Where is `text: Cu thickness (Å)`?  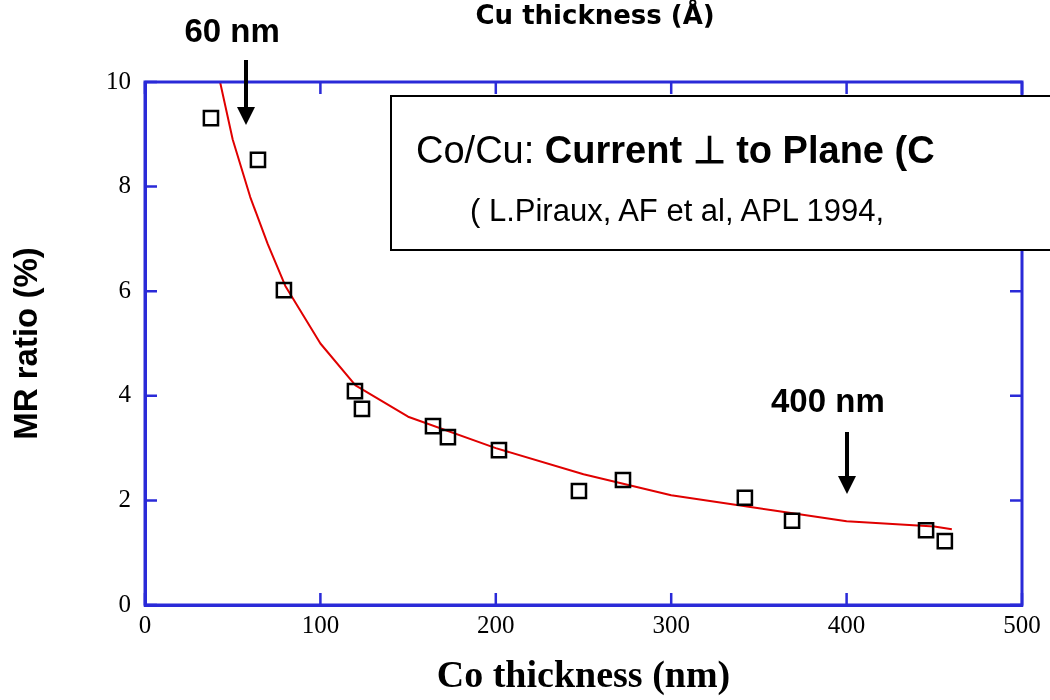 text: Cu thickness (Å) is located at coordinates (595, 15).